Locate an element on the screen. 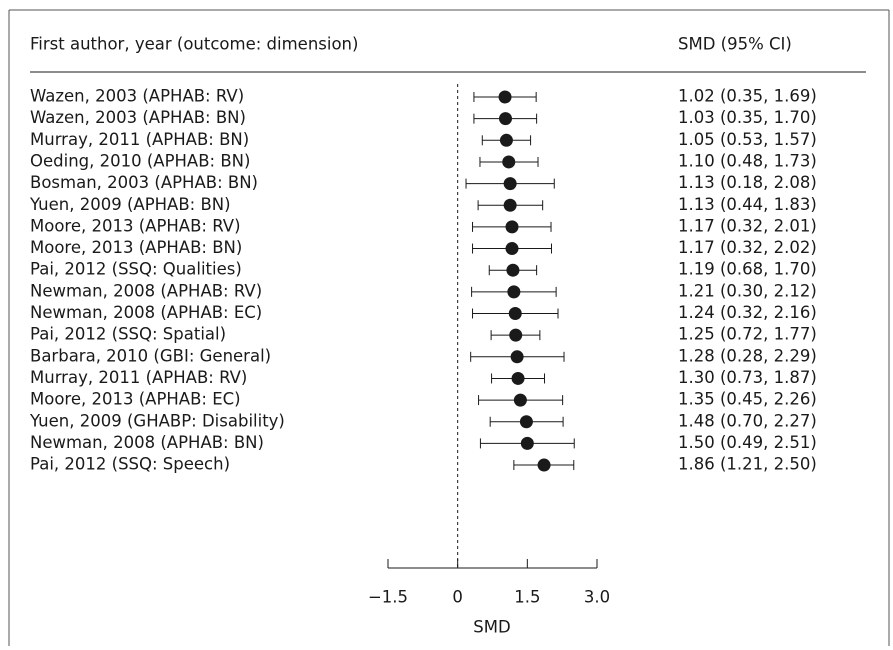 The width and height of the screenshot is (893, 650). study-label: Pai, 2012 (SSQ: Spatial) is located at coordinates (128, 334).